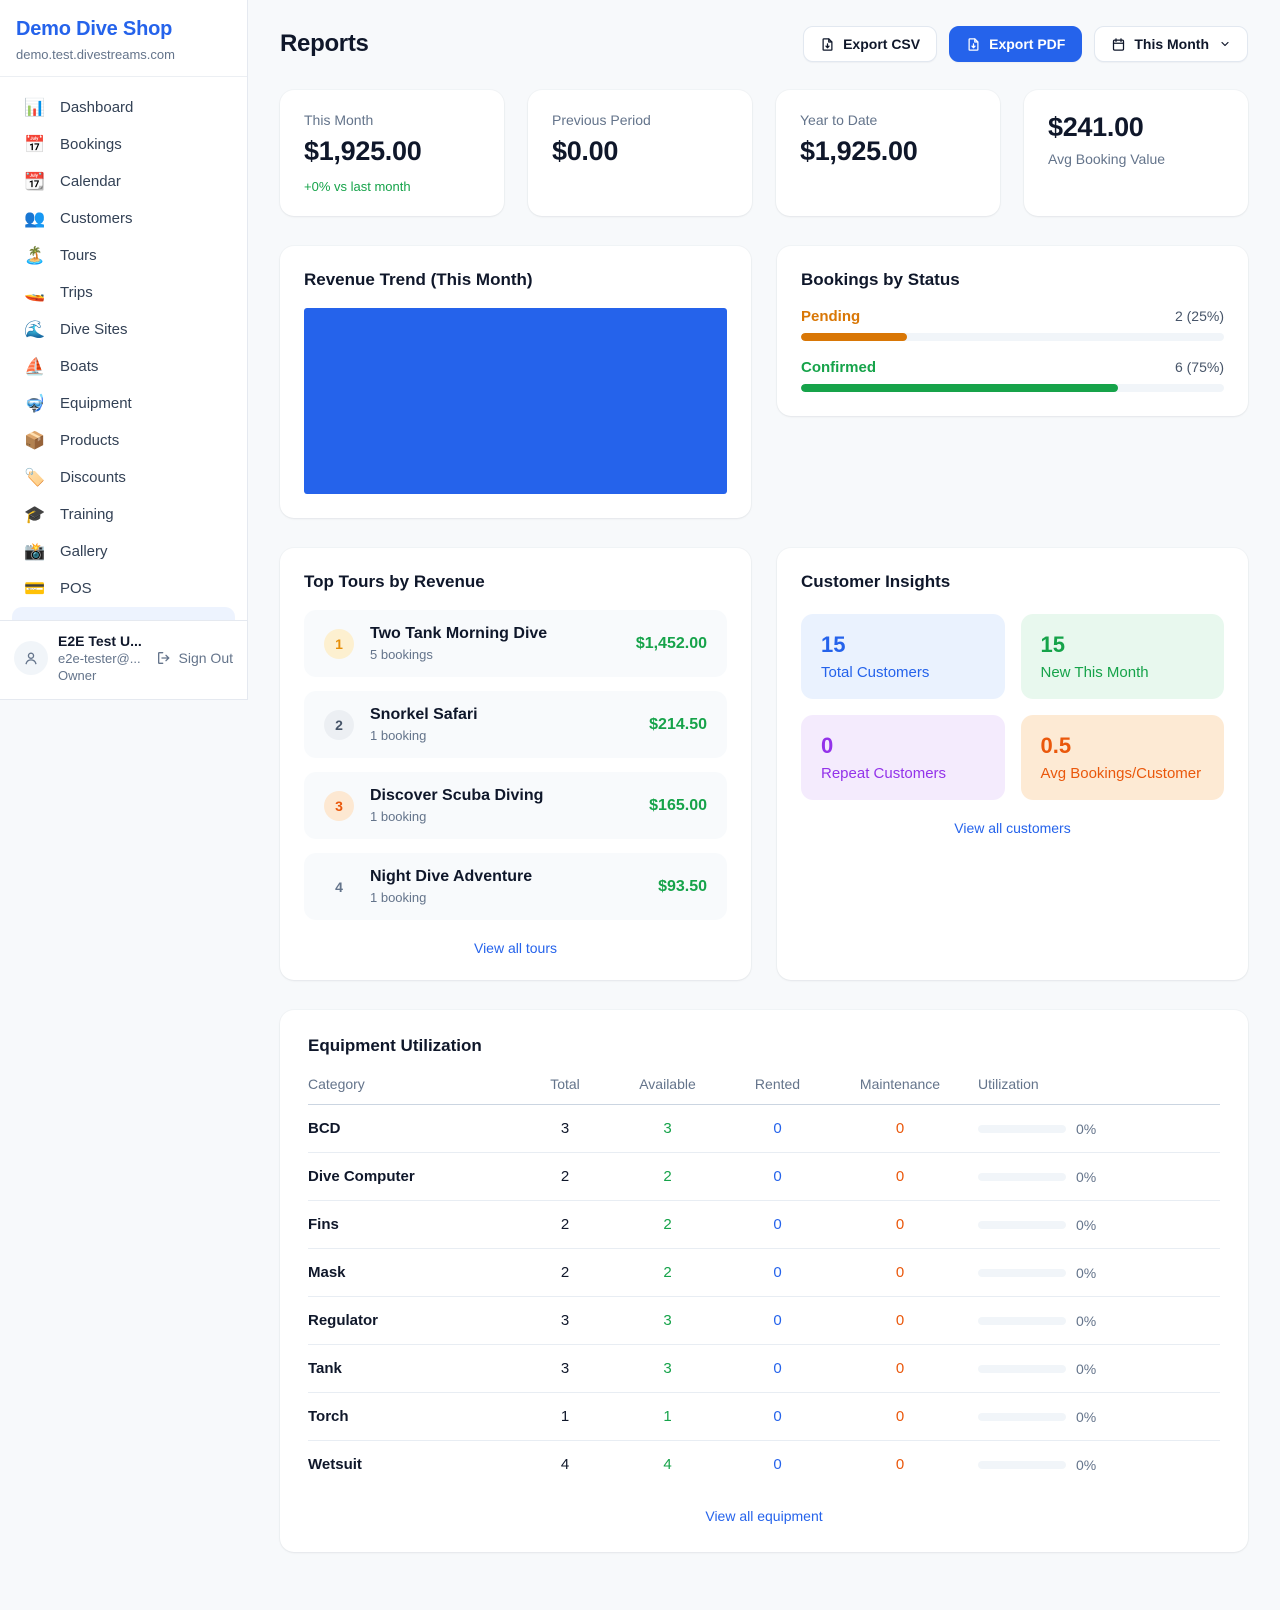 The width and height of the screenshot is (1280, 1610). Describe the element at coordinates (457, 795) in the screenshot. I see `tour-name: Discover Scuba Diving` at that location.